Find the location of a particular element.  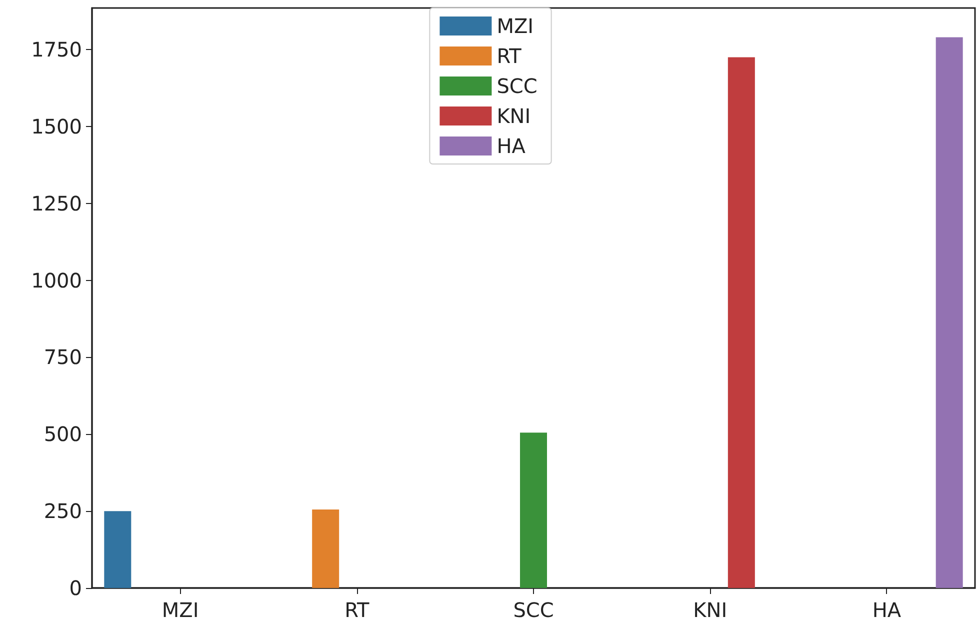

x-tick-label: KNI is located at coordinates (710, 610).